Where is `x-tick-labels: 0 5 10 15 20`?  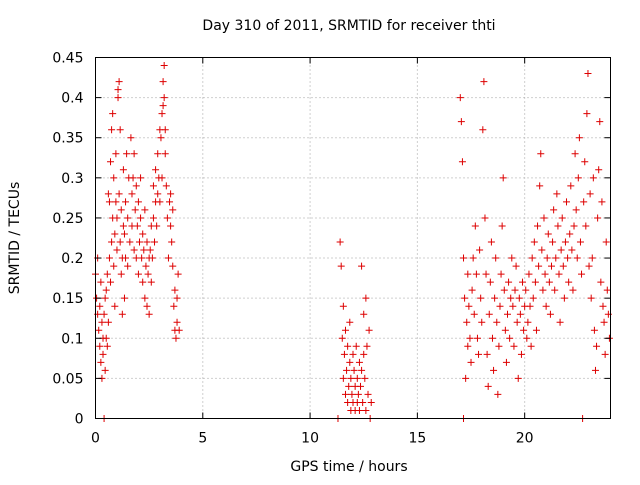 x-tick-labels: 0 5 10 15 20 is located at coordinates (312, 439).